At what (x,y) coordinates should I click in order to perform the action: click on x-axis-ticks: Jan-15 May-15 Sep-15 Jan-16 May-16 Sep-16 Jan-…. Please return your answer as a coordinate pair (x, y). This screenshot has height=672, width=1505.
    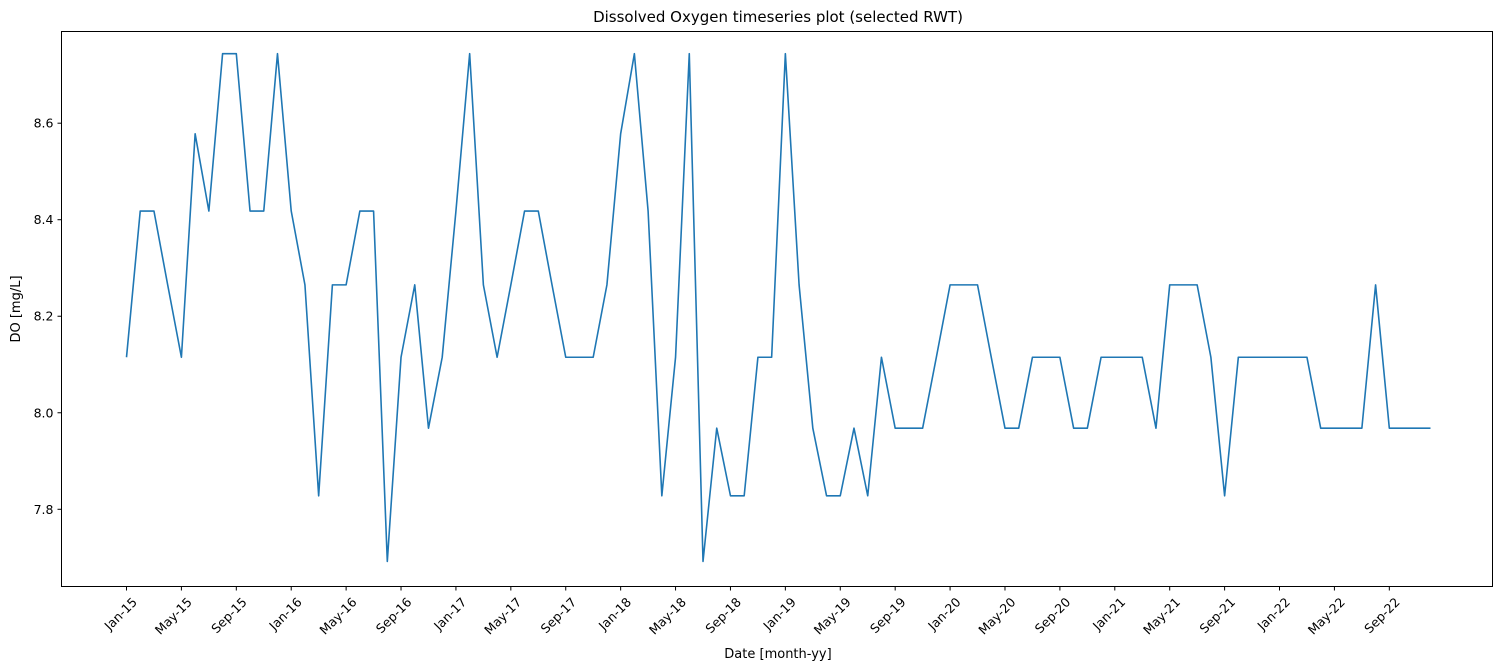
    Looking at the image, I should click on (752, 612).